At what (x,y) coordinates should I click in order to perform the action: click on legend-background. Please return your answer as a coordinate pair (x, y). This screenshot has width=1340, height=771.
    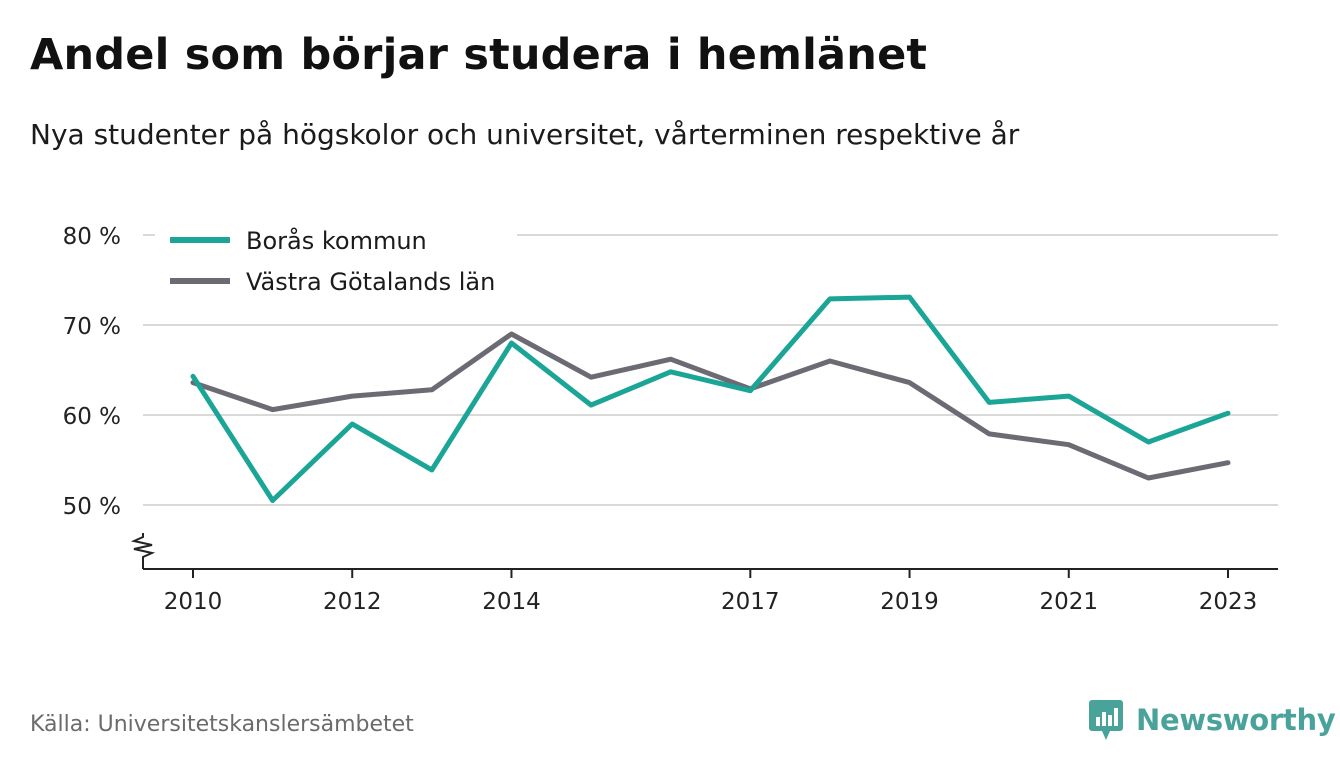
    Looking at the image, I should click on (336, 261).